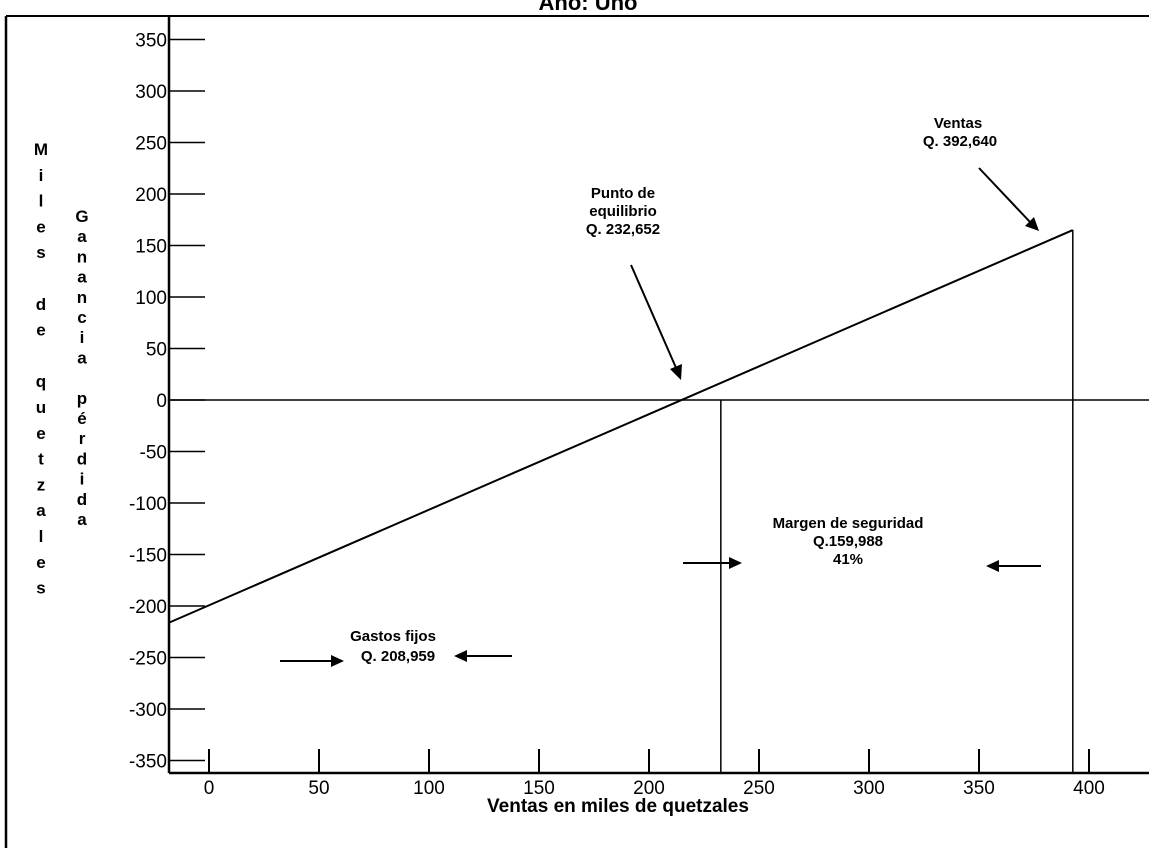 Image resolution: width=1149 pixels, height=848 pixels. I want to click on y-label-outer-letter: u, so click(41, 407).